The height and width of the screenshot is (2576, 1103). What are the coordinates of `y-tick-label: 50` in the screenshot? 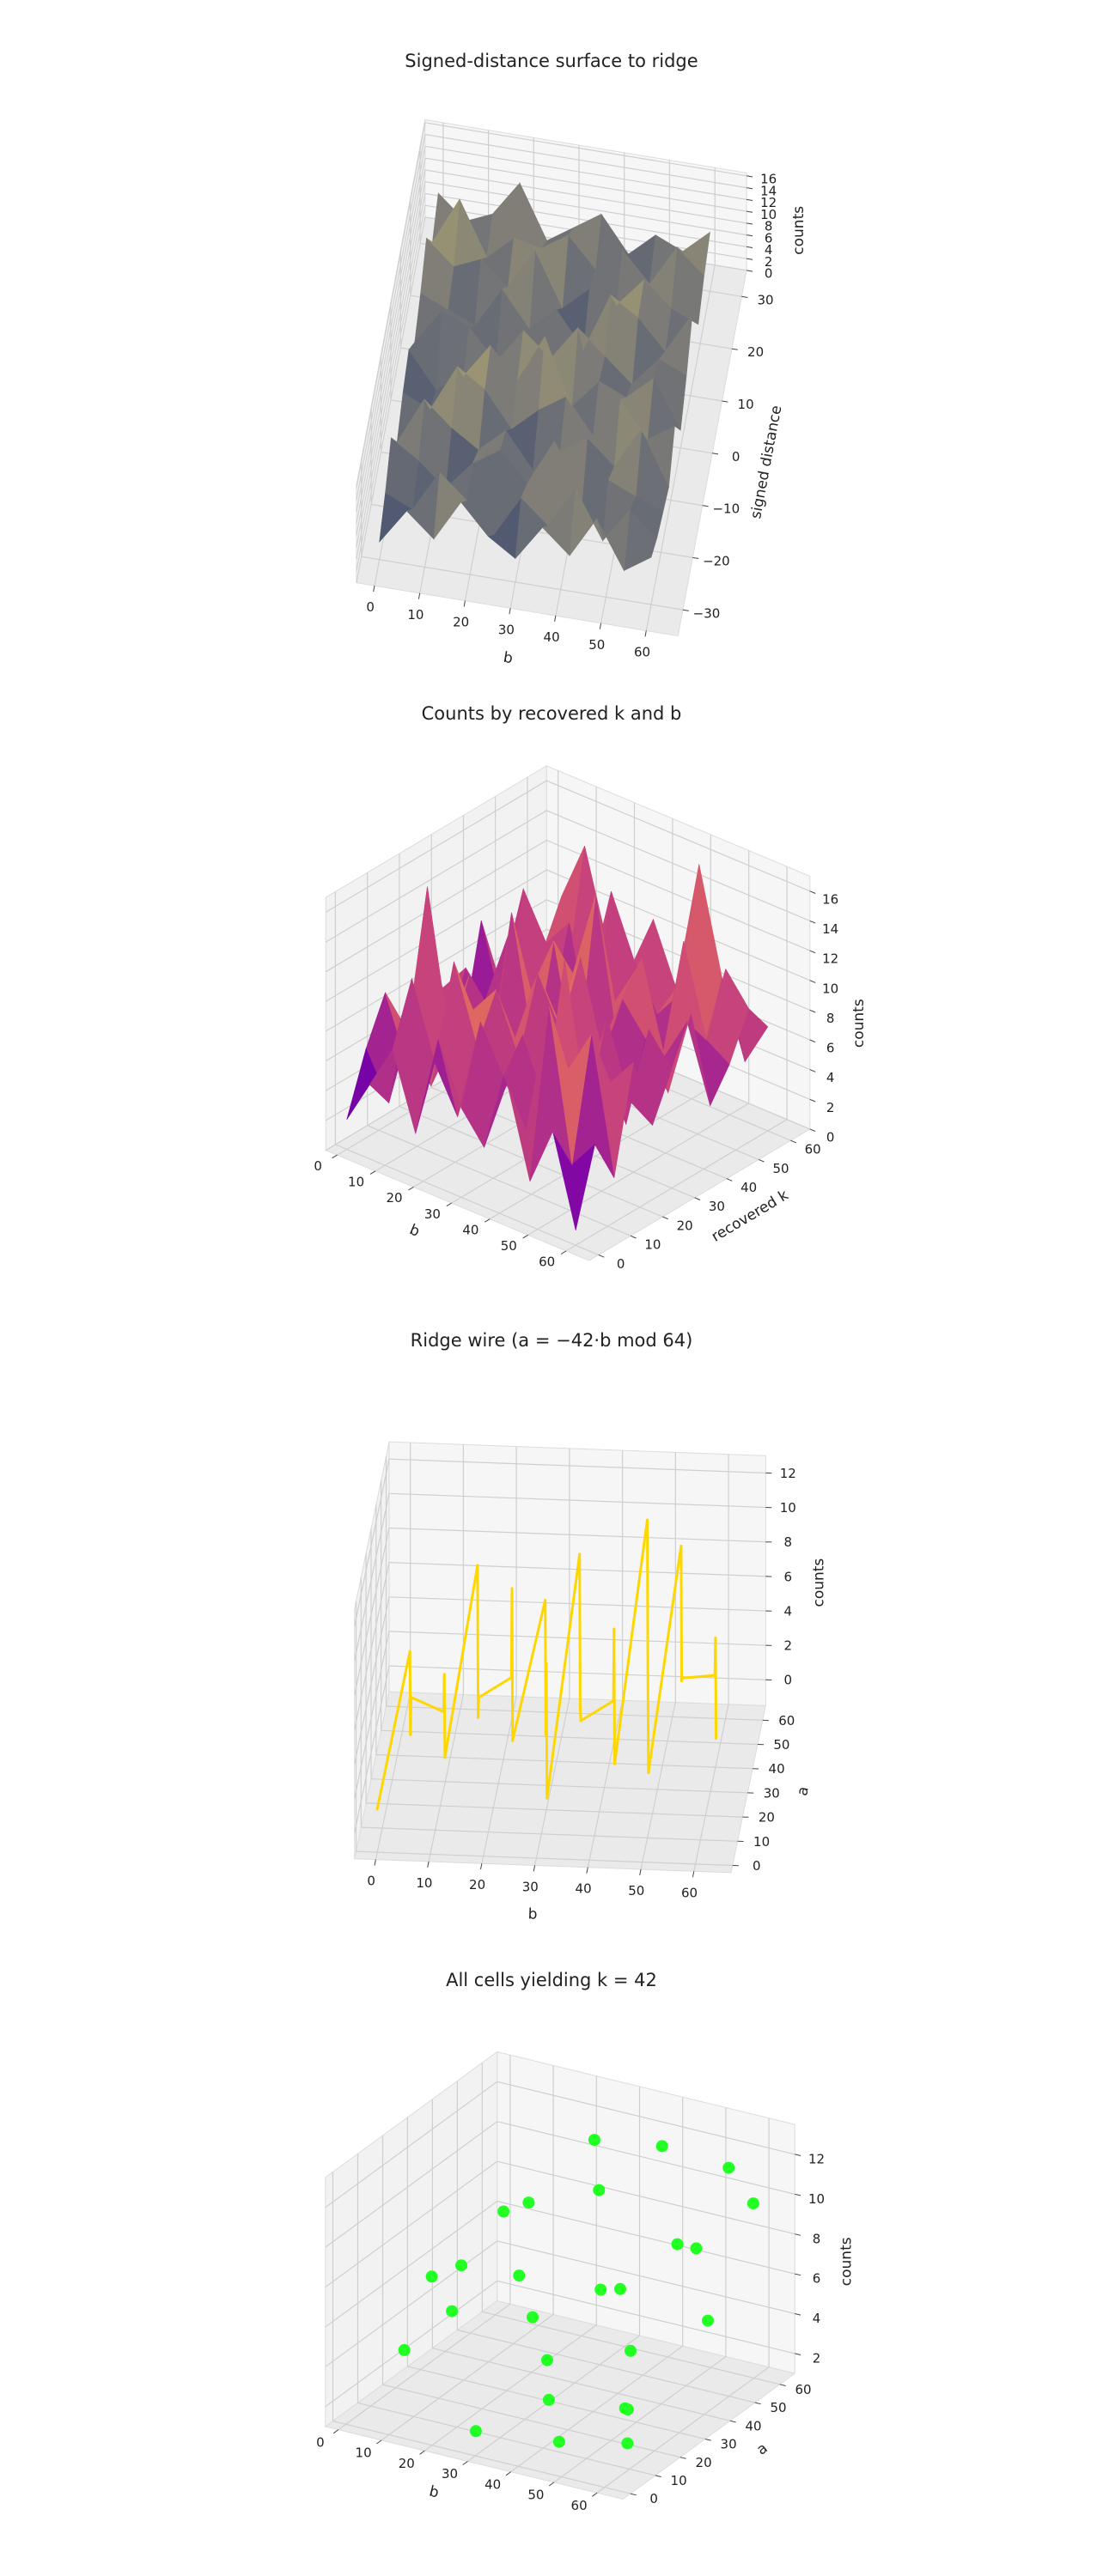 It's located at (780, 1169).